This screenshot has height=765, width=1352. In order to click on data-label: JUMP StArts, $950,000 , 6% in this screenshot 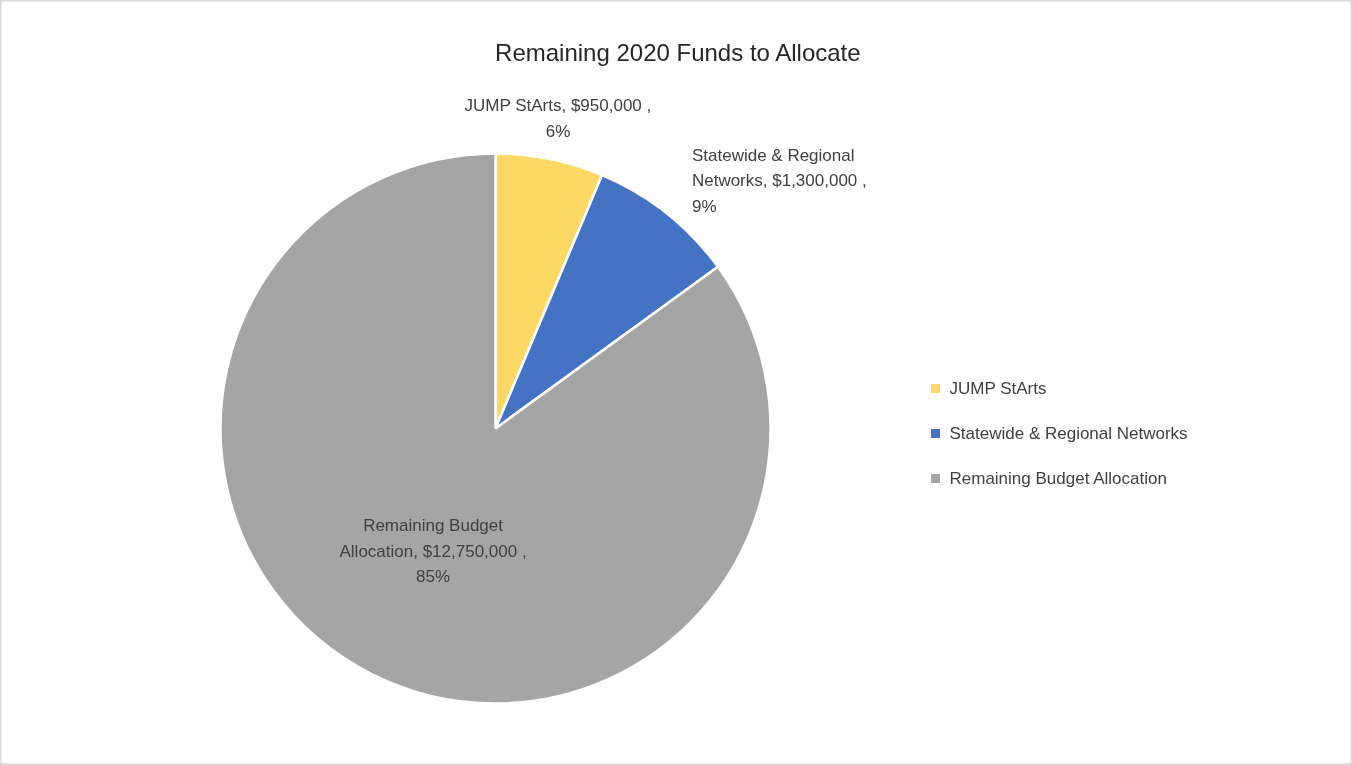, I will do `click(558, 118)`.